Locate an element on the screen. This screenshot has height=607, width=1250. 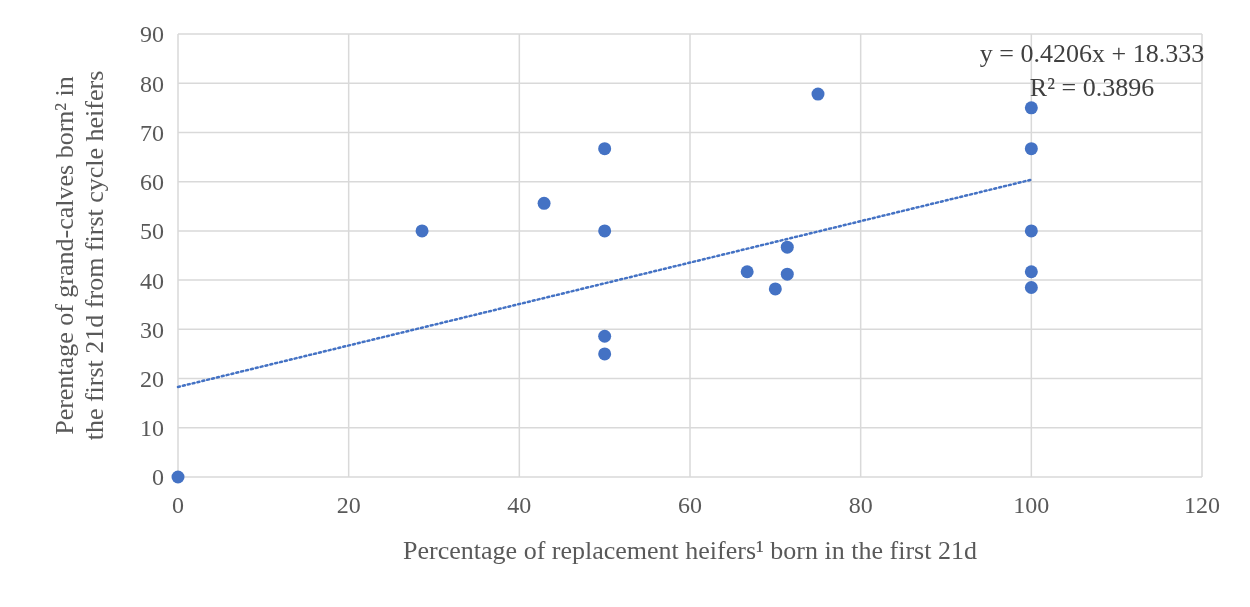
y-tick-label: 80 is located at coordinates (152, 83).